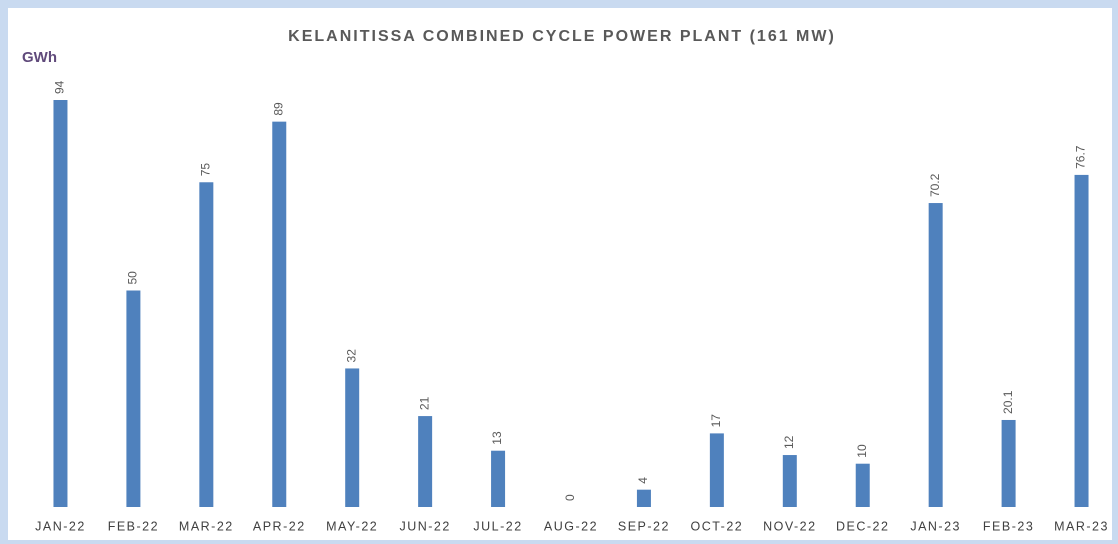 The width and height of the screenshot is (1118, 544). I want to click on x-tick-label: DEC-22, so click(862, 526).